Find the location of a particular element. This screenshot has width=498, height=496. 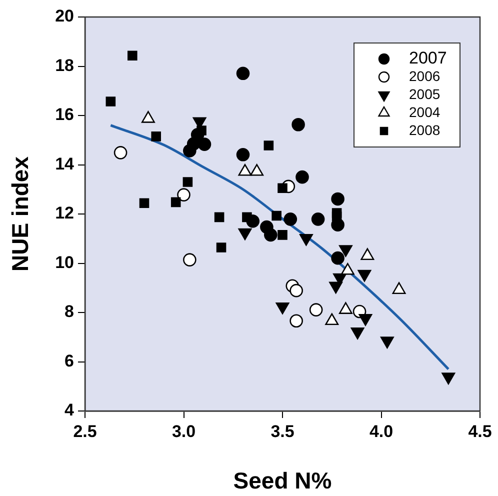

y-tick-label: 18 is located at coordinates (64, 65).